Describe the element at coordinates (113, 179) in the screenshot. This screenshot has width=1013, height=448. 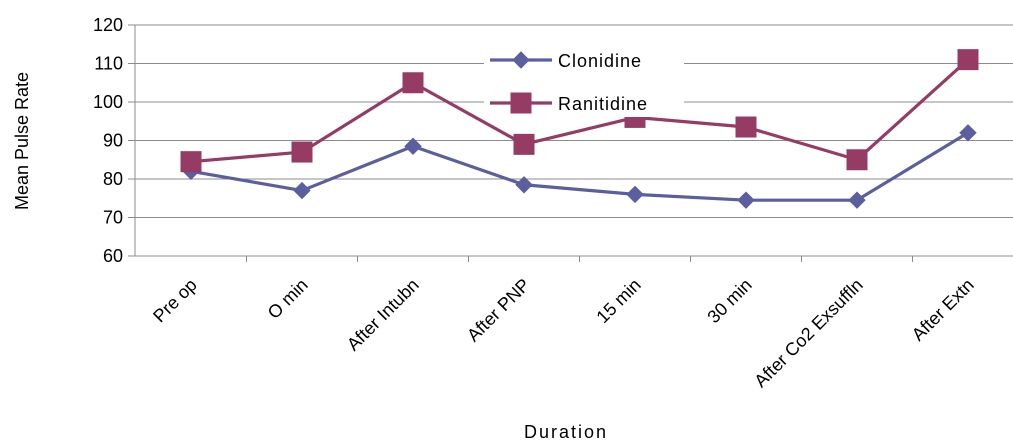
I see `y-tick-label: 80` at that location.